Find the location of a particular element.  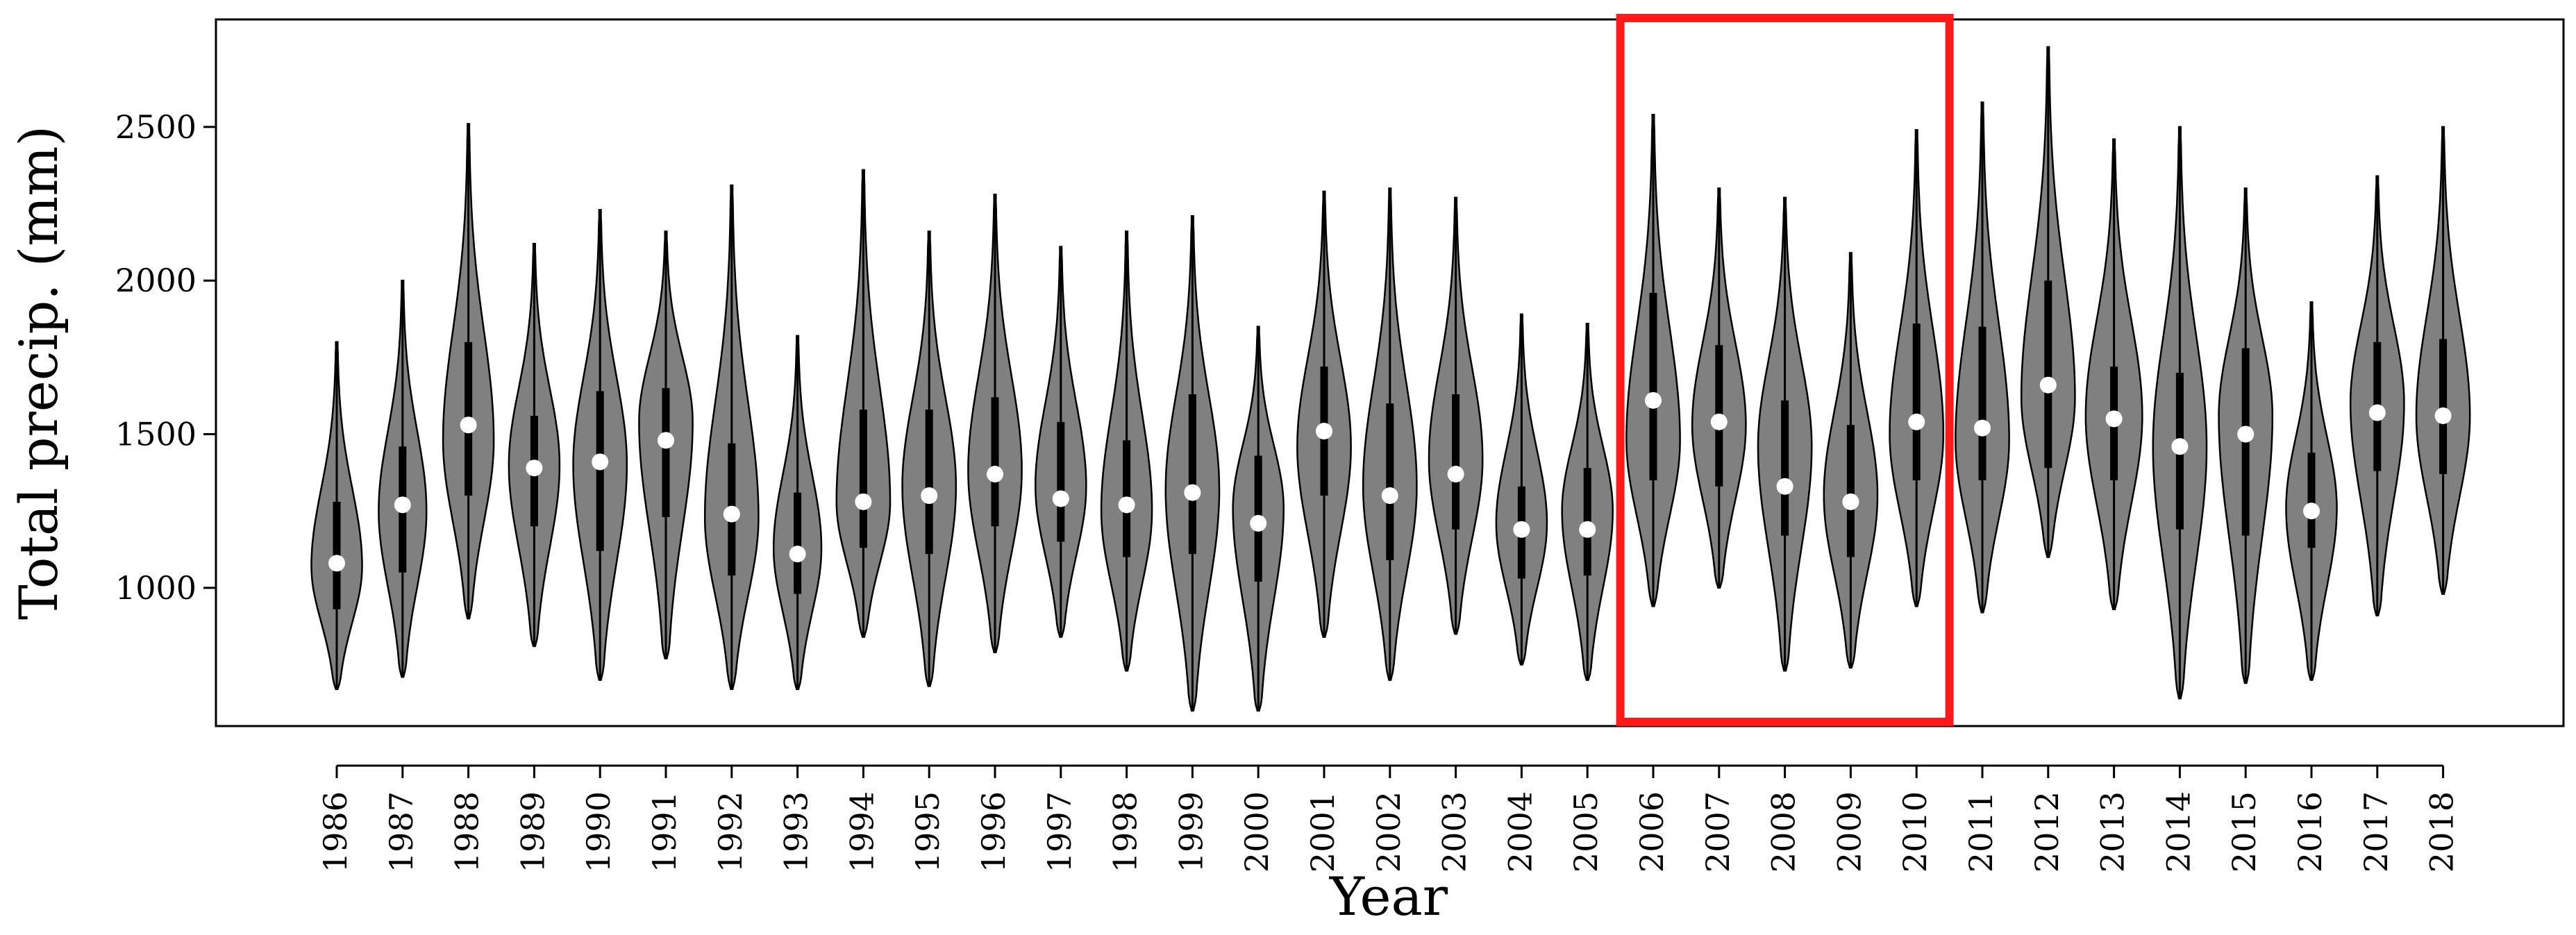

x-tick-label: 2018 is located at coordinates (2442, 832).